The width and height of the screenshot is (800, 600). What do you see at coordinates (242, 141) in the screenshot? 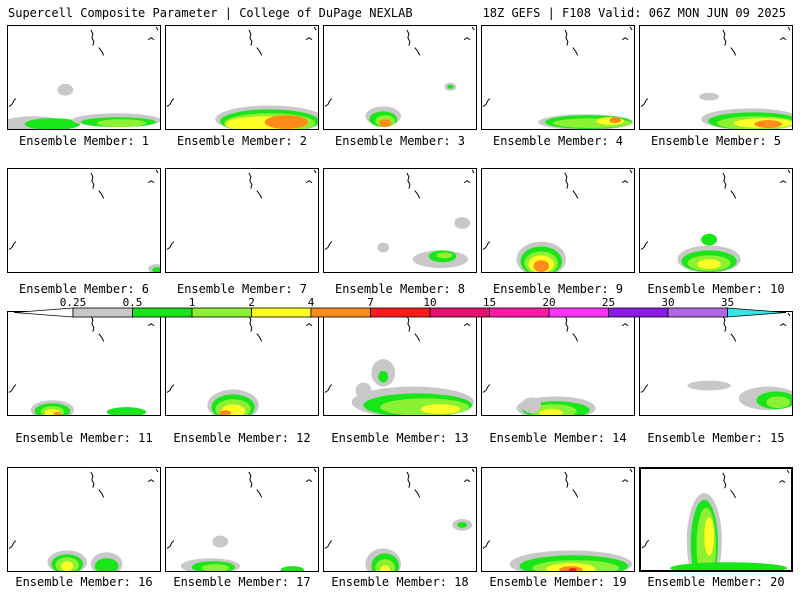
I see `ensemble-member-label: Ensemble Member: 2` at bounding box center [242, 141].